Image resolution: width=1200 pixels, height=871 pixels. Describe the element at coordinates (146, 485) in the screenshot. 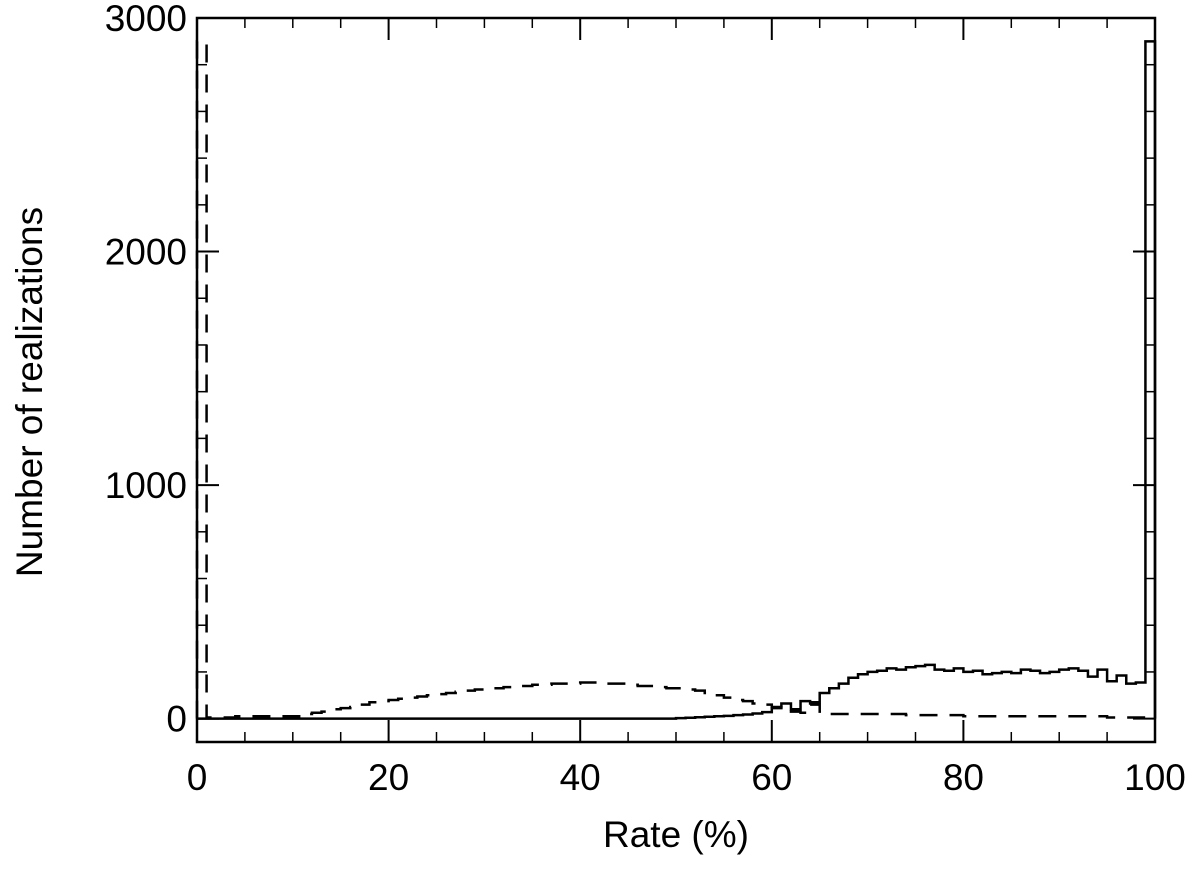

I see `y-tick-label: 1000` at that location.